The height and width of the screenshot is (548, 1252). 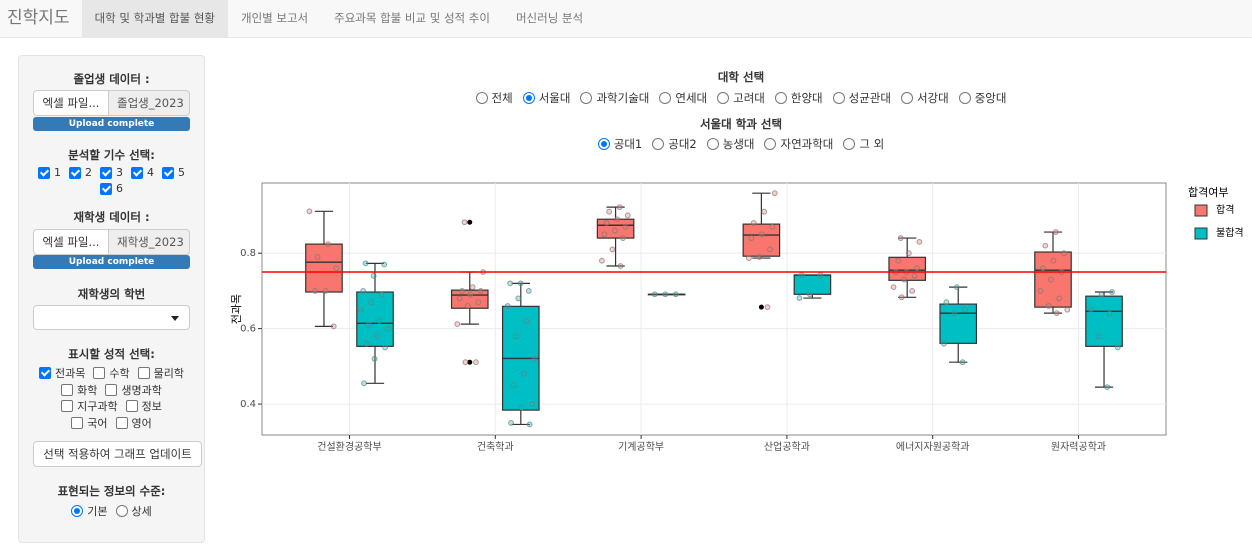 What do you see at coordinates (111, 373) in the screenshot?
I see `checkbox-option: 수학` at bounding box center [111, 373].